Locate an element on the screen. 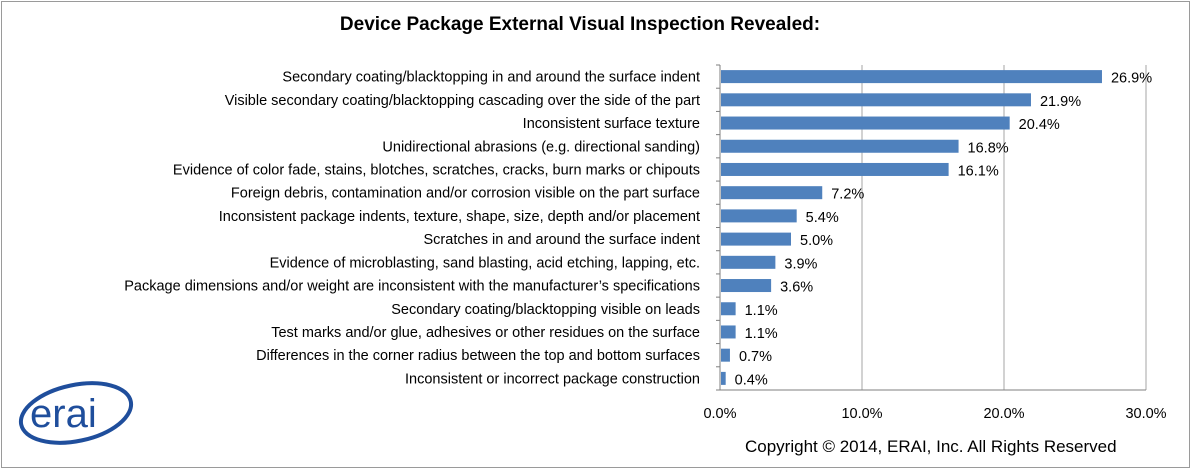 The image size is (1193, 471). value-label: 7.2% is located at coordinates (847, 195).